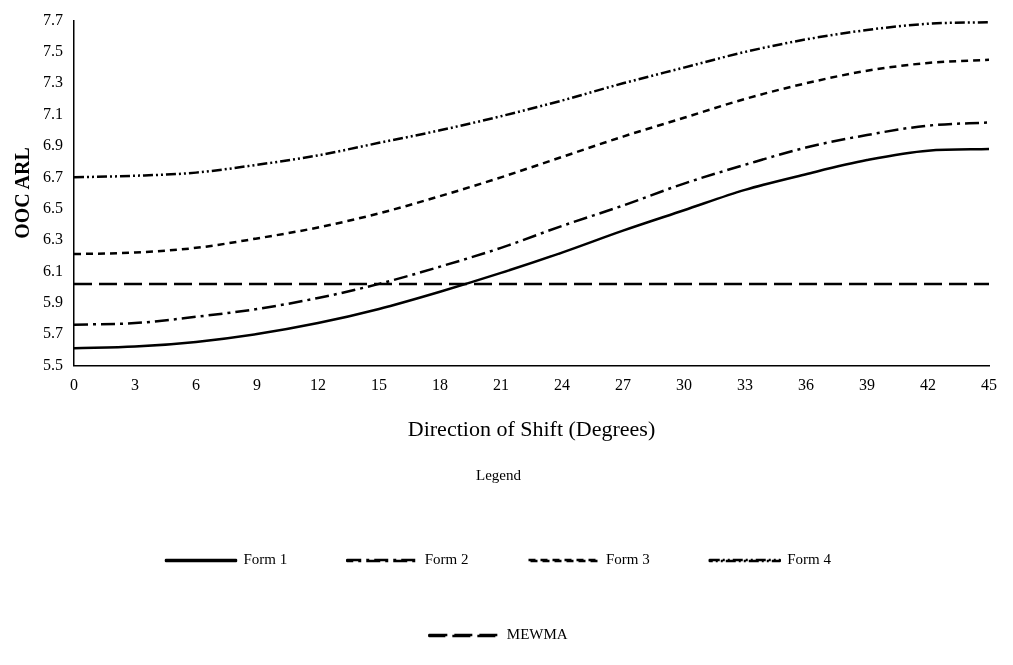 The width and height of the screenshot is (1013, 665). Describe the element at coordinates (806, 385) in the screenshot. I see `x-tick-label: 36` at that location.